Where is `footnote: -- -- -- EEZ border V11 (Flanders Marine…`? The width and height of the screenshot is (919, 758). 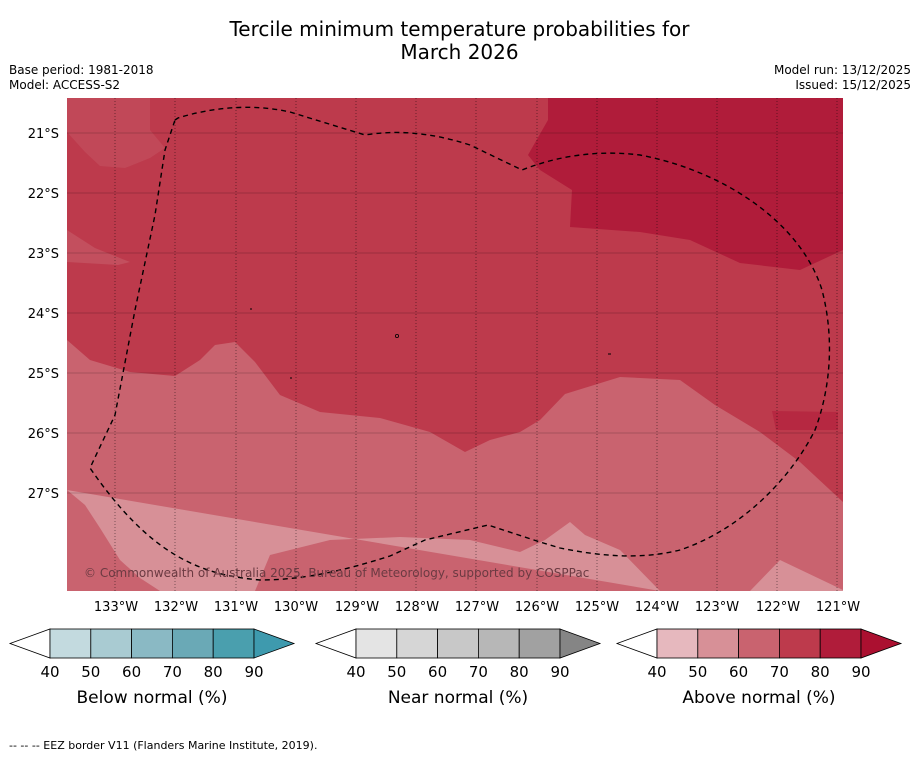
footnote: -- -- -- EEZ border V11 (Flanders Marine… is located at coordinates (163, 745).